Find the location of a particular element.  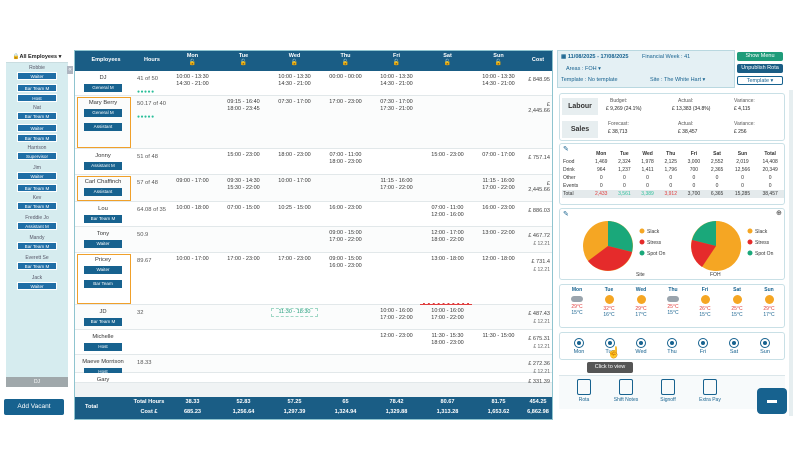

day-button-wed: Wed is located at coordinates (641, 346).